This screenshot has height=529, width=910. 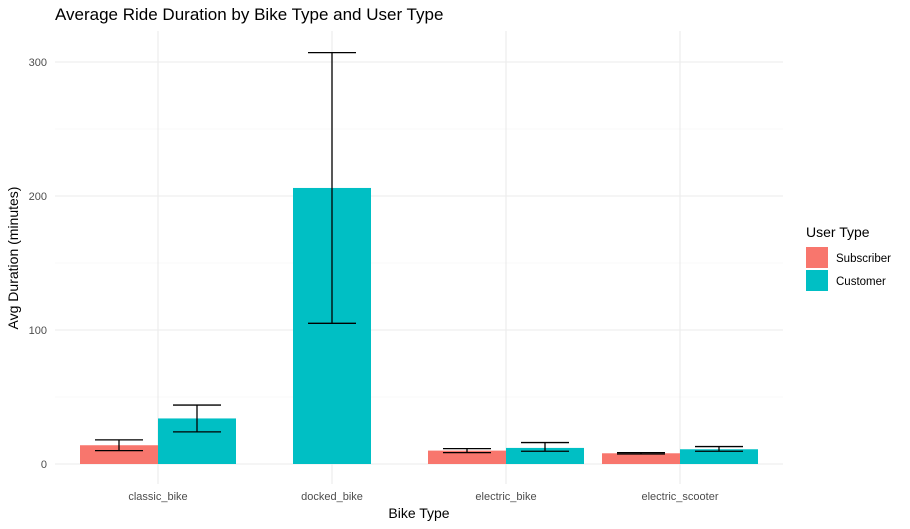 What do you see at coordinates (119, 454) in the screenshot?
I see `bar-subscriber-classic_bike` at bounding box center [119, 454].